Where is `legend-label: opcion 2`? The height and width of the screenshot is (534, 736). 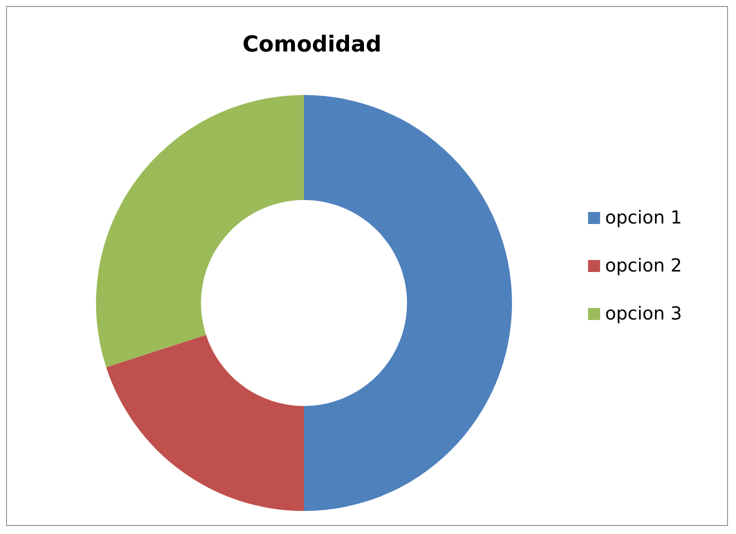 legend-label: opcion 2 is located at coordinates (643, 266).